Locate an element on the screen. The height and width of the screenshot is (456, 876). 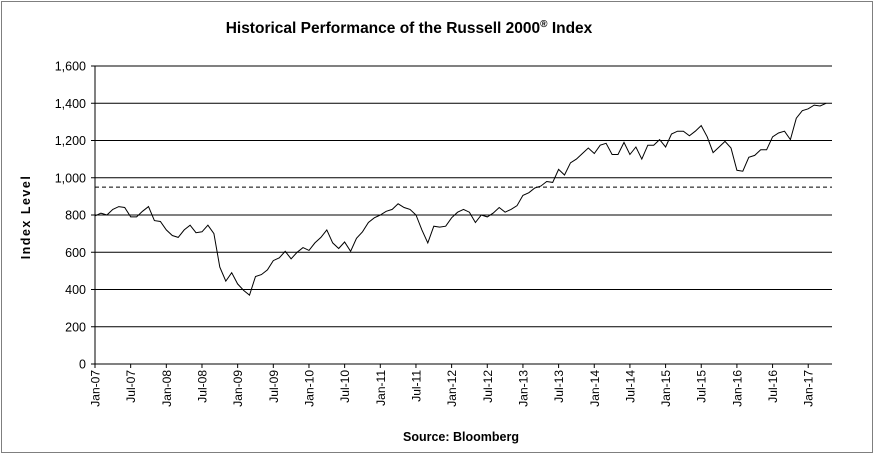
x-tick-label: Jul-12 is located at coordinates (488, 386).